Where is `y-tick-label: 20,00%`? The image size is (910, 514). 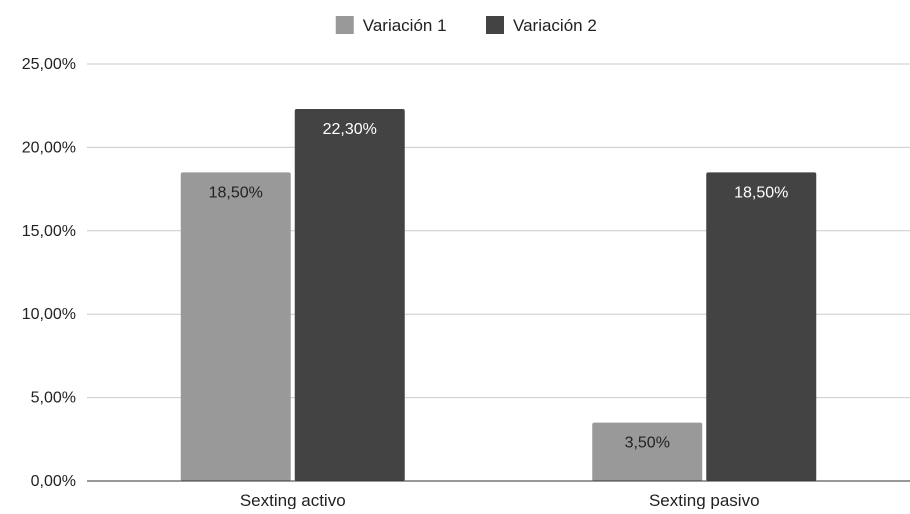 y-tick-label: 20,00% is located at coordinates (49, 147).